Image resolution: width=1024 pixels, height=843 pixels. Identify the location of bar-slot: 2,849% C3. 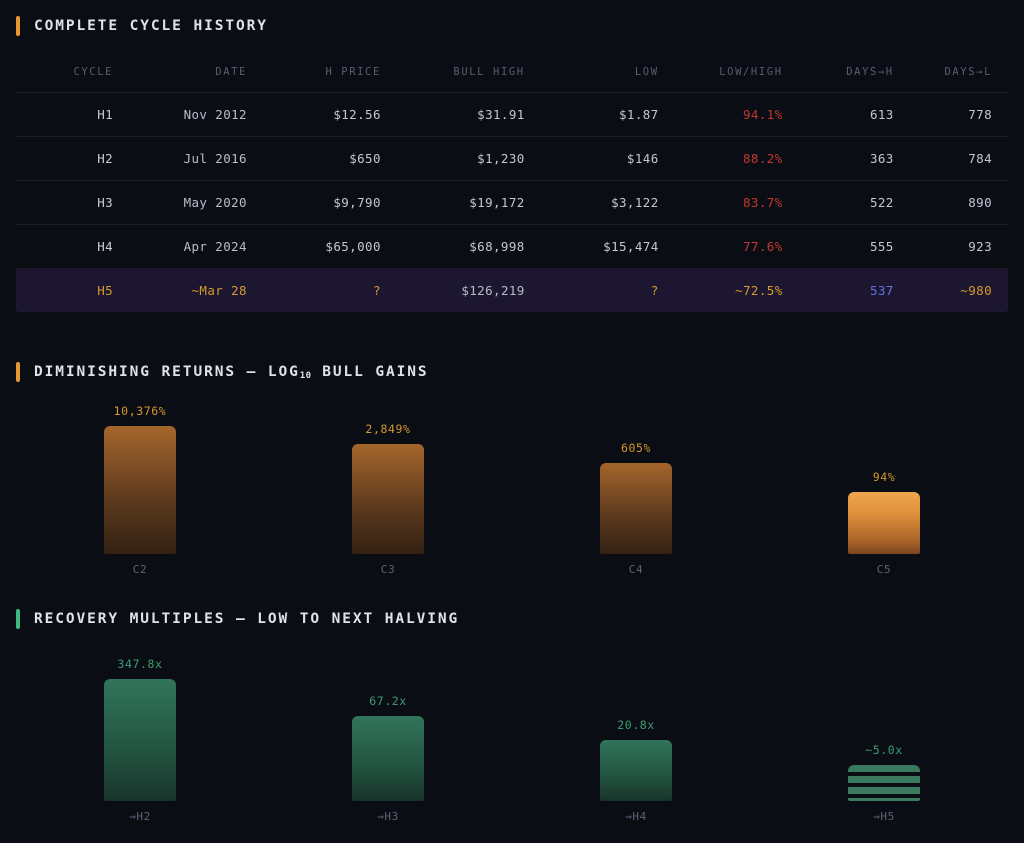
(388, 487).